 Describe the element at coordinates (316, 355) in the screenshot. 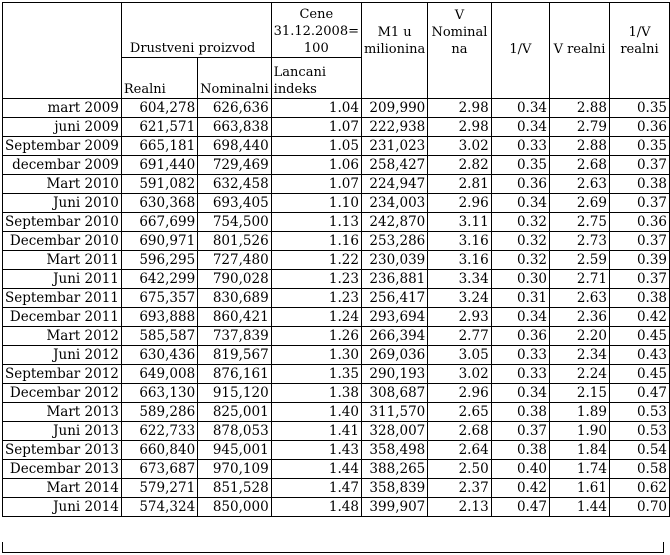

I see `cell-lancani-indeks: 1.30` at that location.